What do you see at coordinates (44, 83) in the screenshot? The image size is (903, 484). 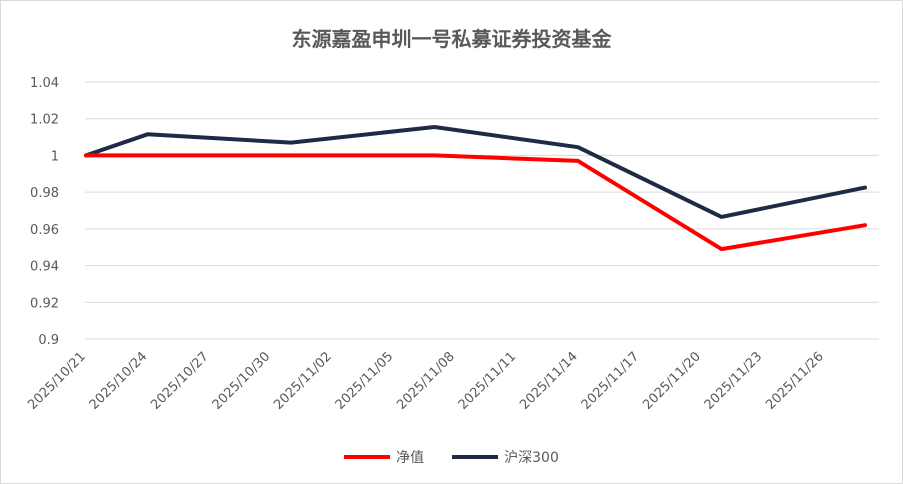 I see `y-tick-label: 1.04` at bounding box center [44, 83].